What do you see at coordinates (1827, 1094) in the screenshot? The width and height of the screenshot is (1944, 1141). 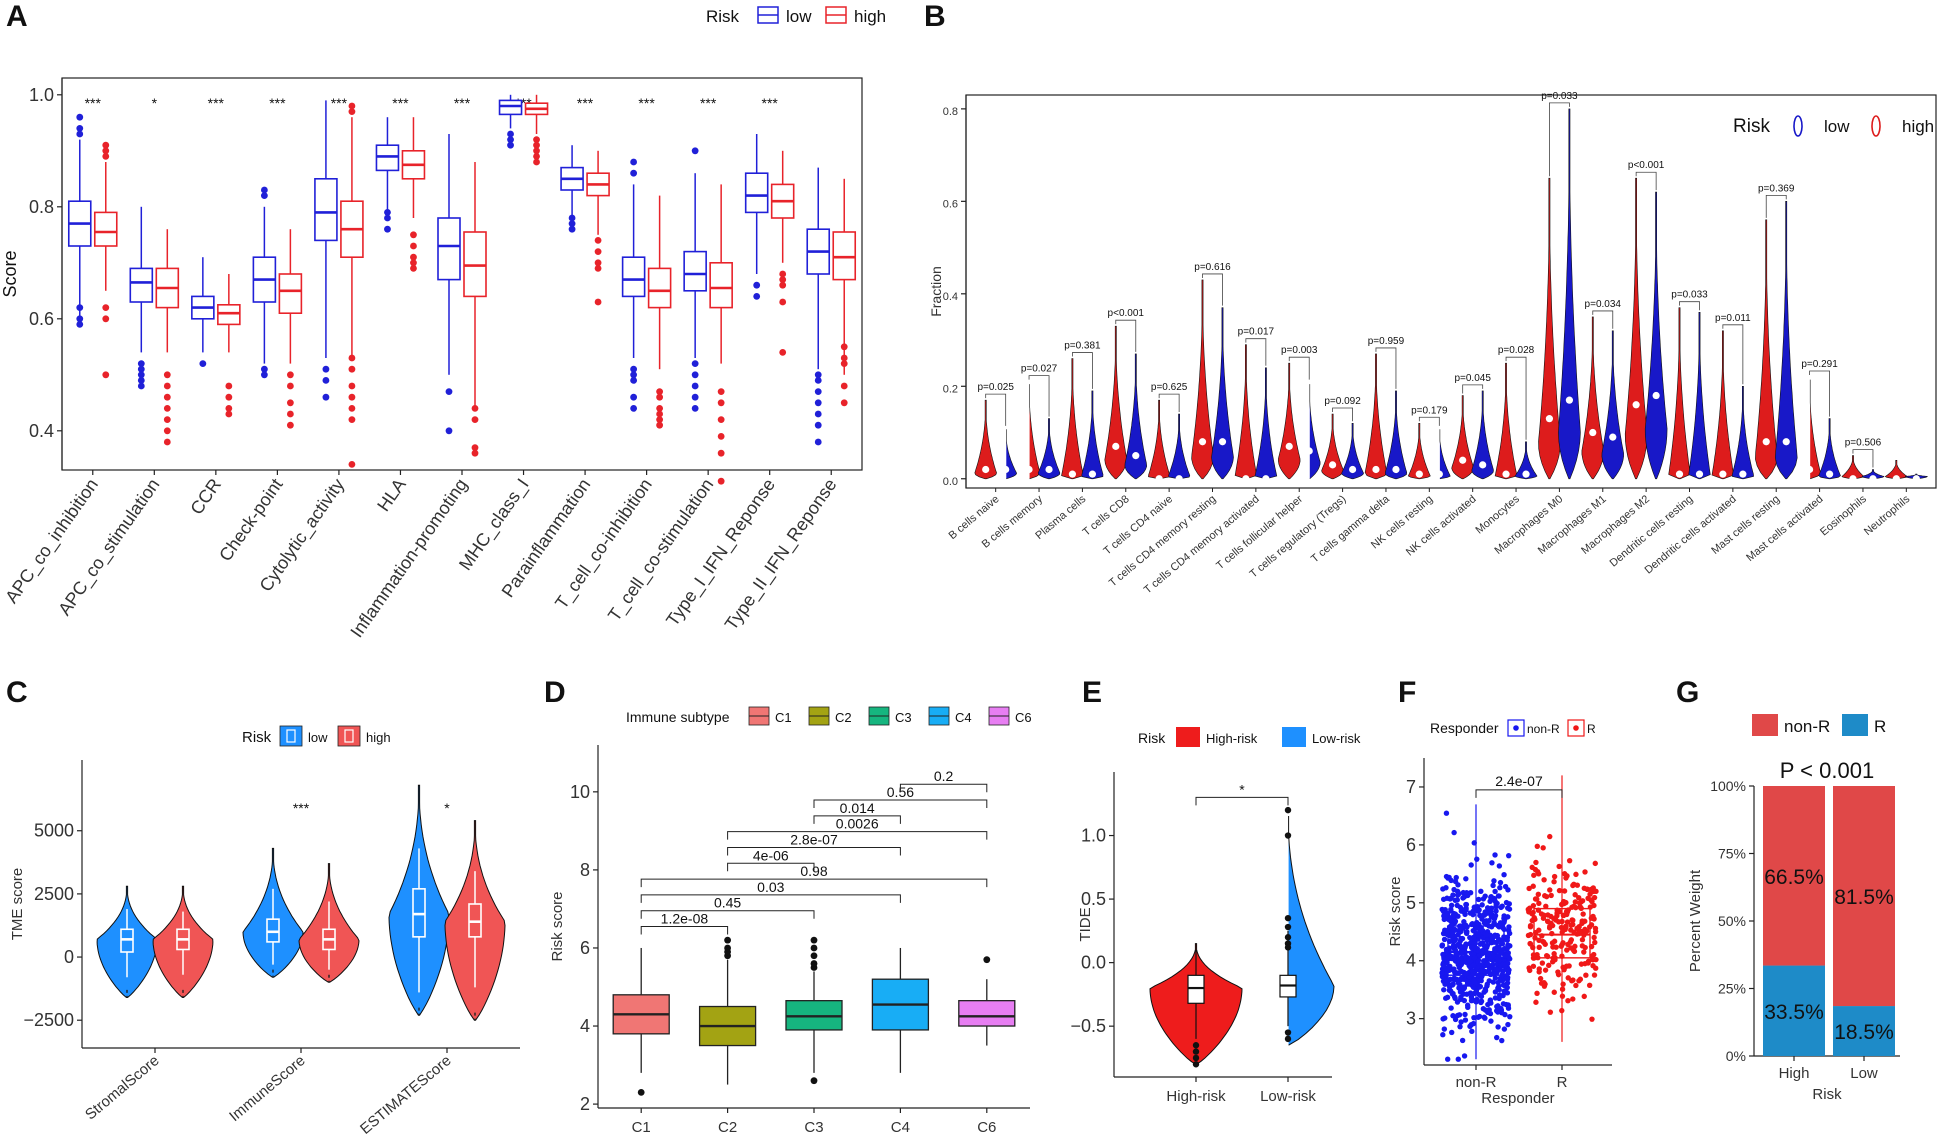 I see `x-axis-title: Risk` at bounding box center [1827, 1094].